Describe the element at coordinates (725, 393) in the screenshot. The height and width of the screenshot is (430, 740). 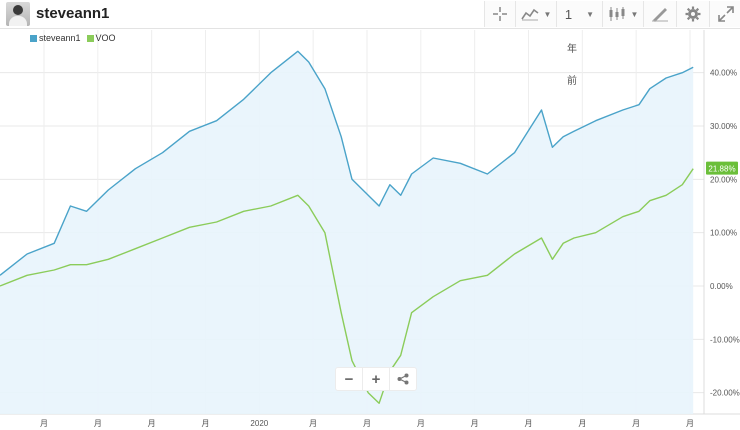
I see `y-tick-label: -20.00%` at that location.